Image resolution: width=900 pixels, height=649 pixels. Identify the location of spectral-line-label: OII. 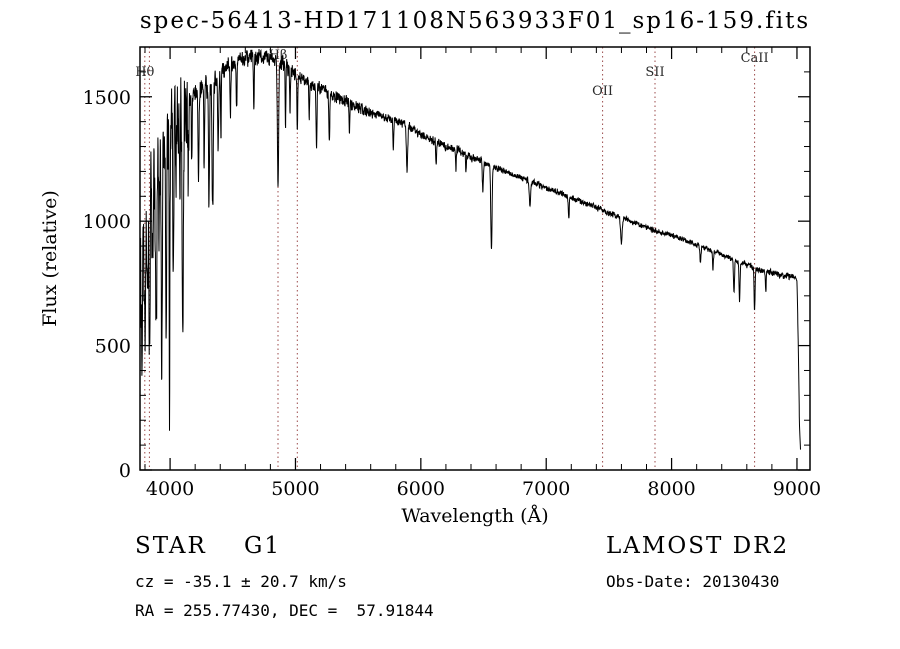
(602, 91).